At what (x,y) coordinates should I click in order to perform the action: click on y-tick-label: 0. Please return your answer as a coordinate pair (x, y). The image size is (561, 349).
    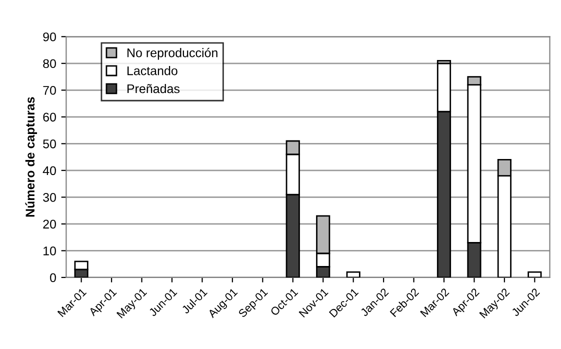
    Looking at the image, I should click on (53, 277).